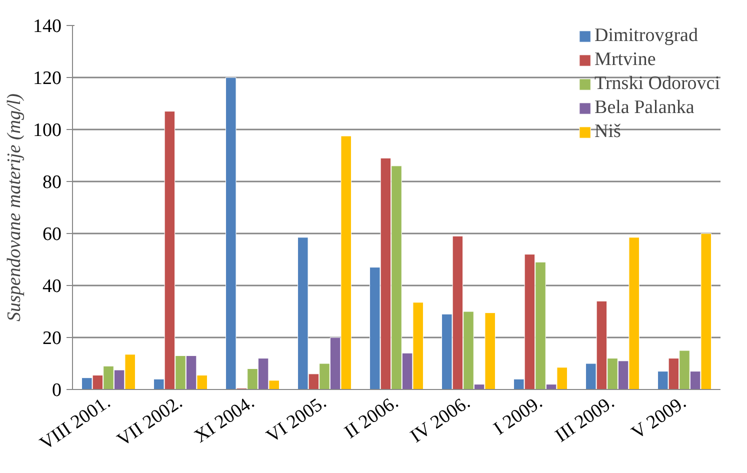 The image size is (747, 473). I want to click on legend-label: Bela Palanka, so click(644, 108).